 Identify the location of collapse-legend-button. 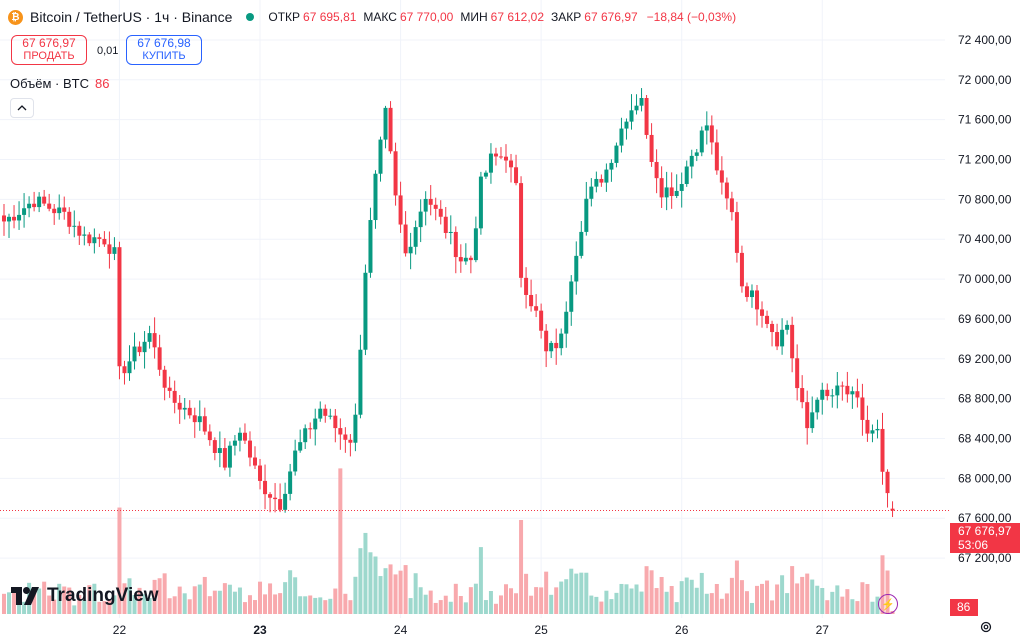
(22, 108).